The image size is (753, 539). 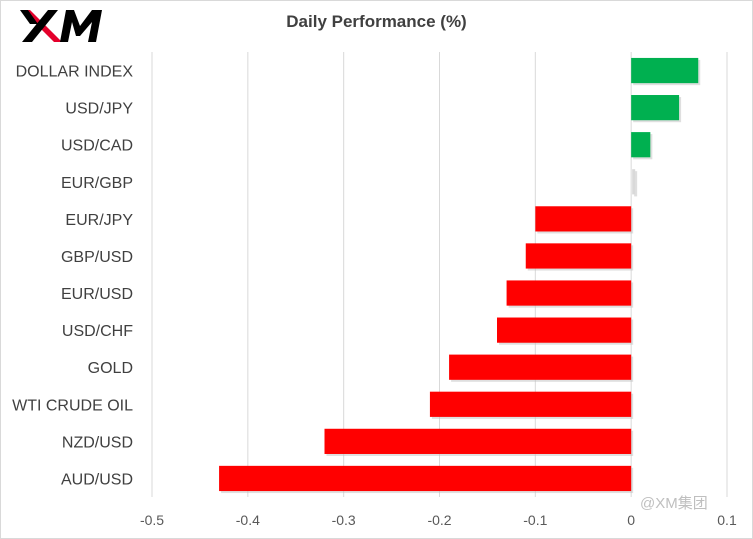 What do you see at coordinates (61, 26) in the screenshot?
I see `xm-logo` at bounding box center [61, 26].